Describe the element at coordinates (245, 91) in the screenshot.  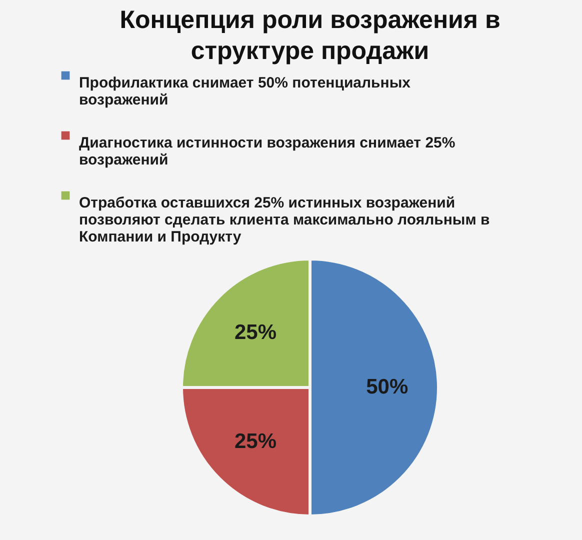
I see `legend-label: Профилактика снимает 50% потенциальных возражений` at that location.